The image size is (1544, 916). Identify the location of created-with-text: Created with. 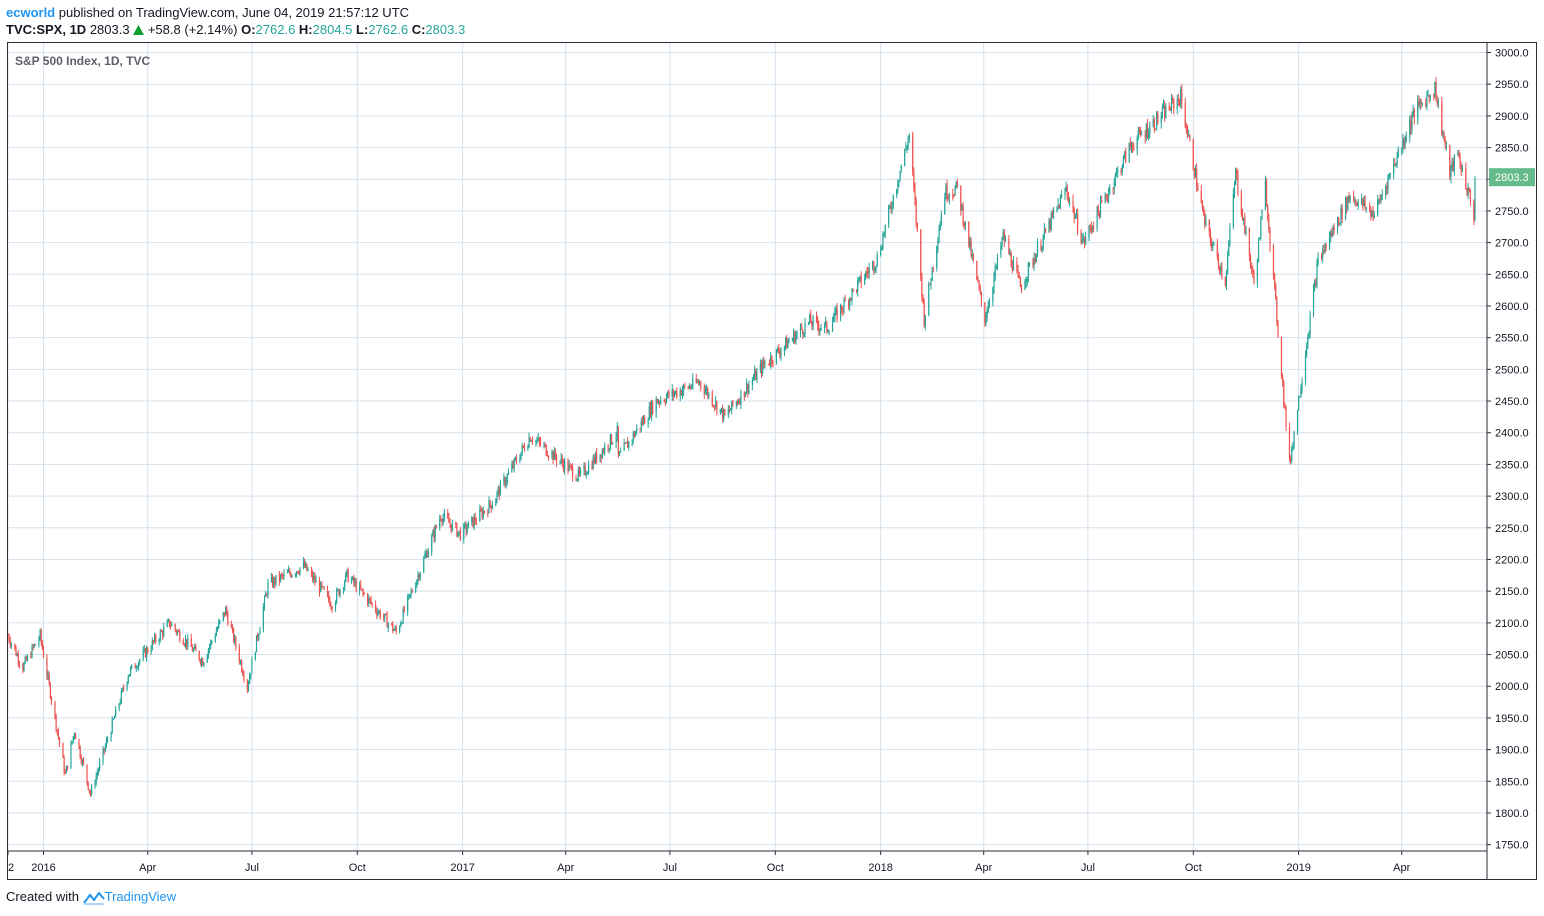
(42, 896).